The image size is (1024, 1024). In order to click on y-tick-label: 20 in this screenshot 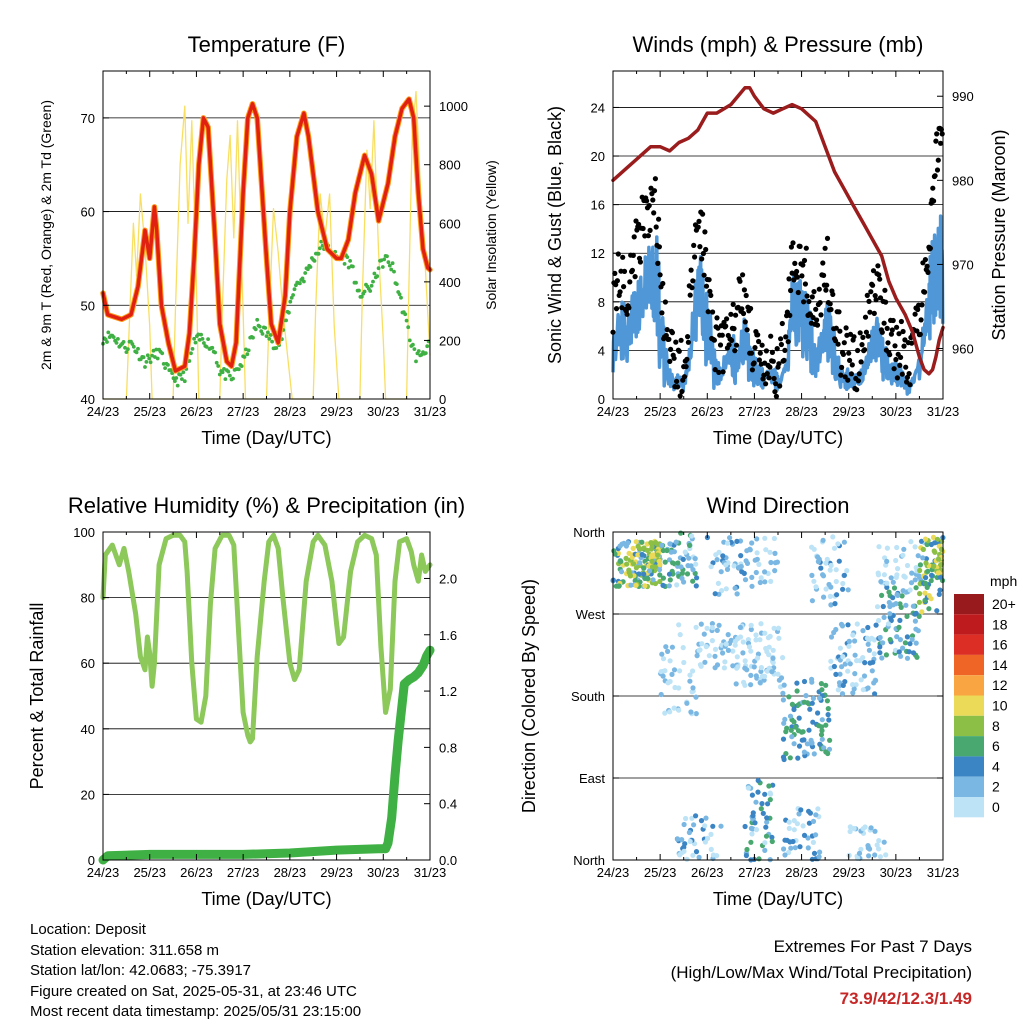, I will do `click(88, 794)`.